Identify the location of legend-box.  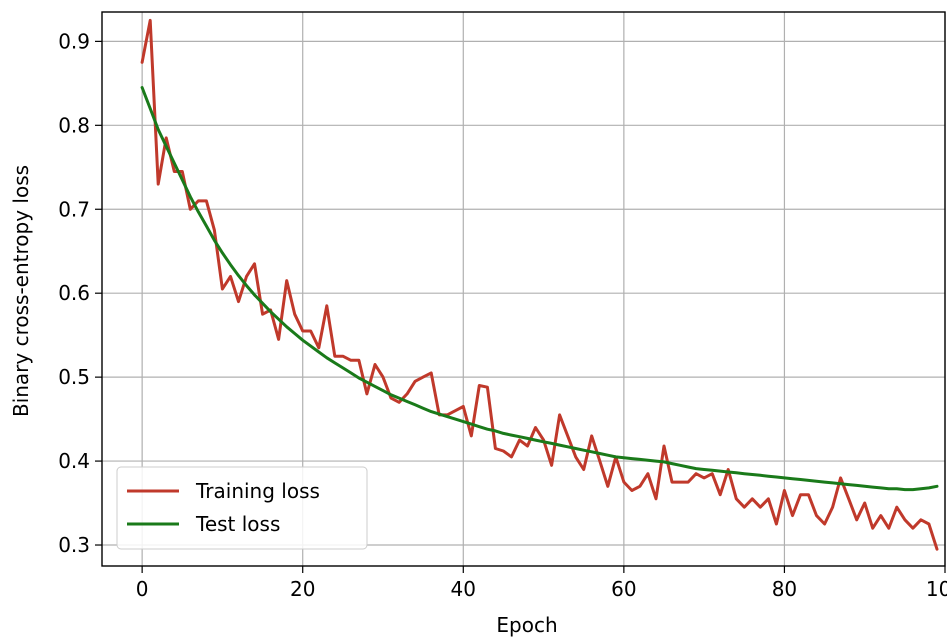
(242, 508).